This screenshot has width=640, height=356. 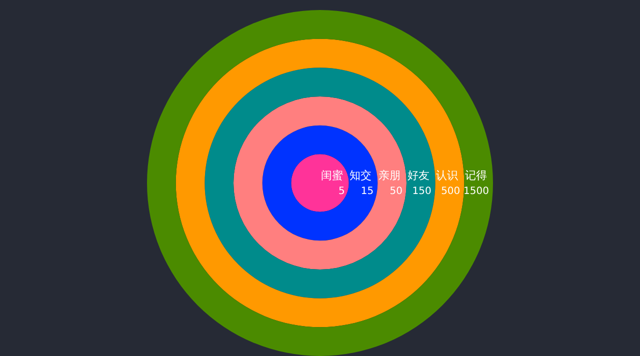 I want to click on data-label: 5, so click(x=341, y=191).